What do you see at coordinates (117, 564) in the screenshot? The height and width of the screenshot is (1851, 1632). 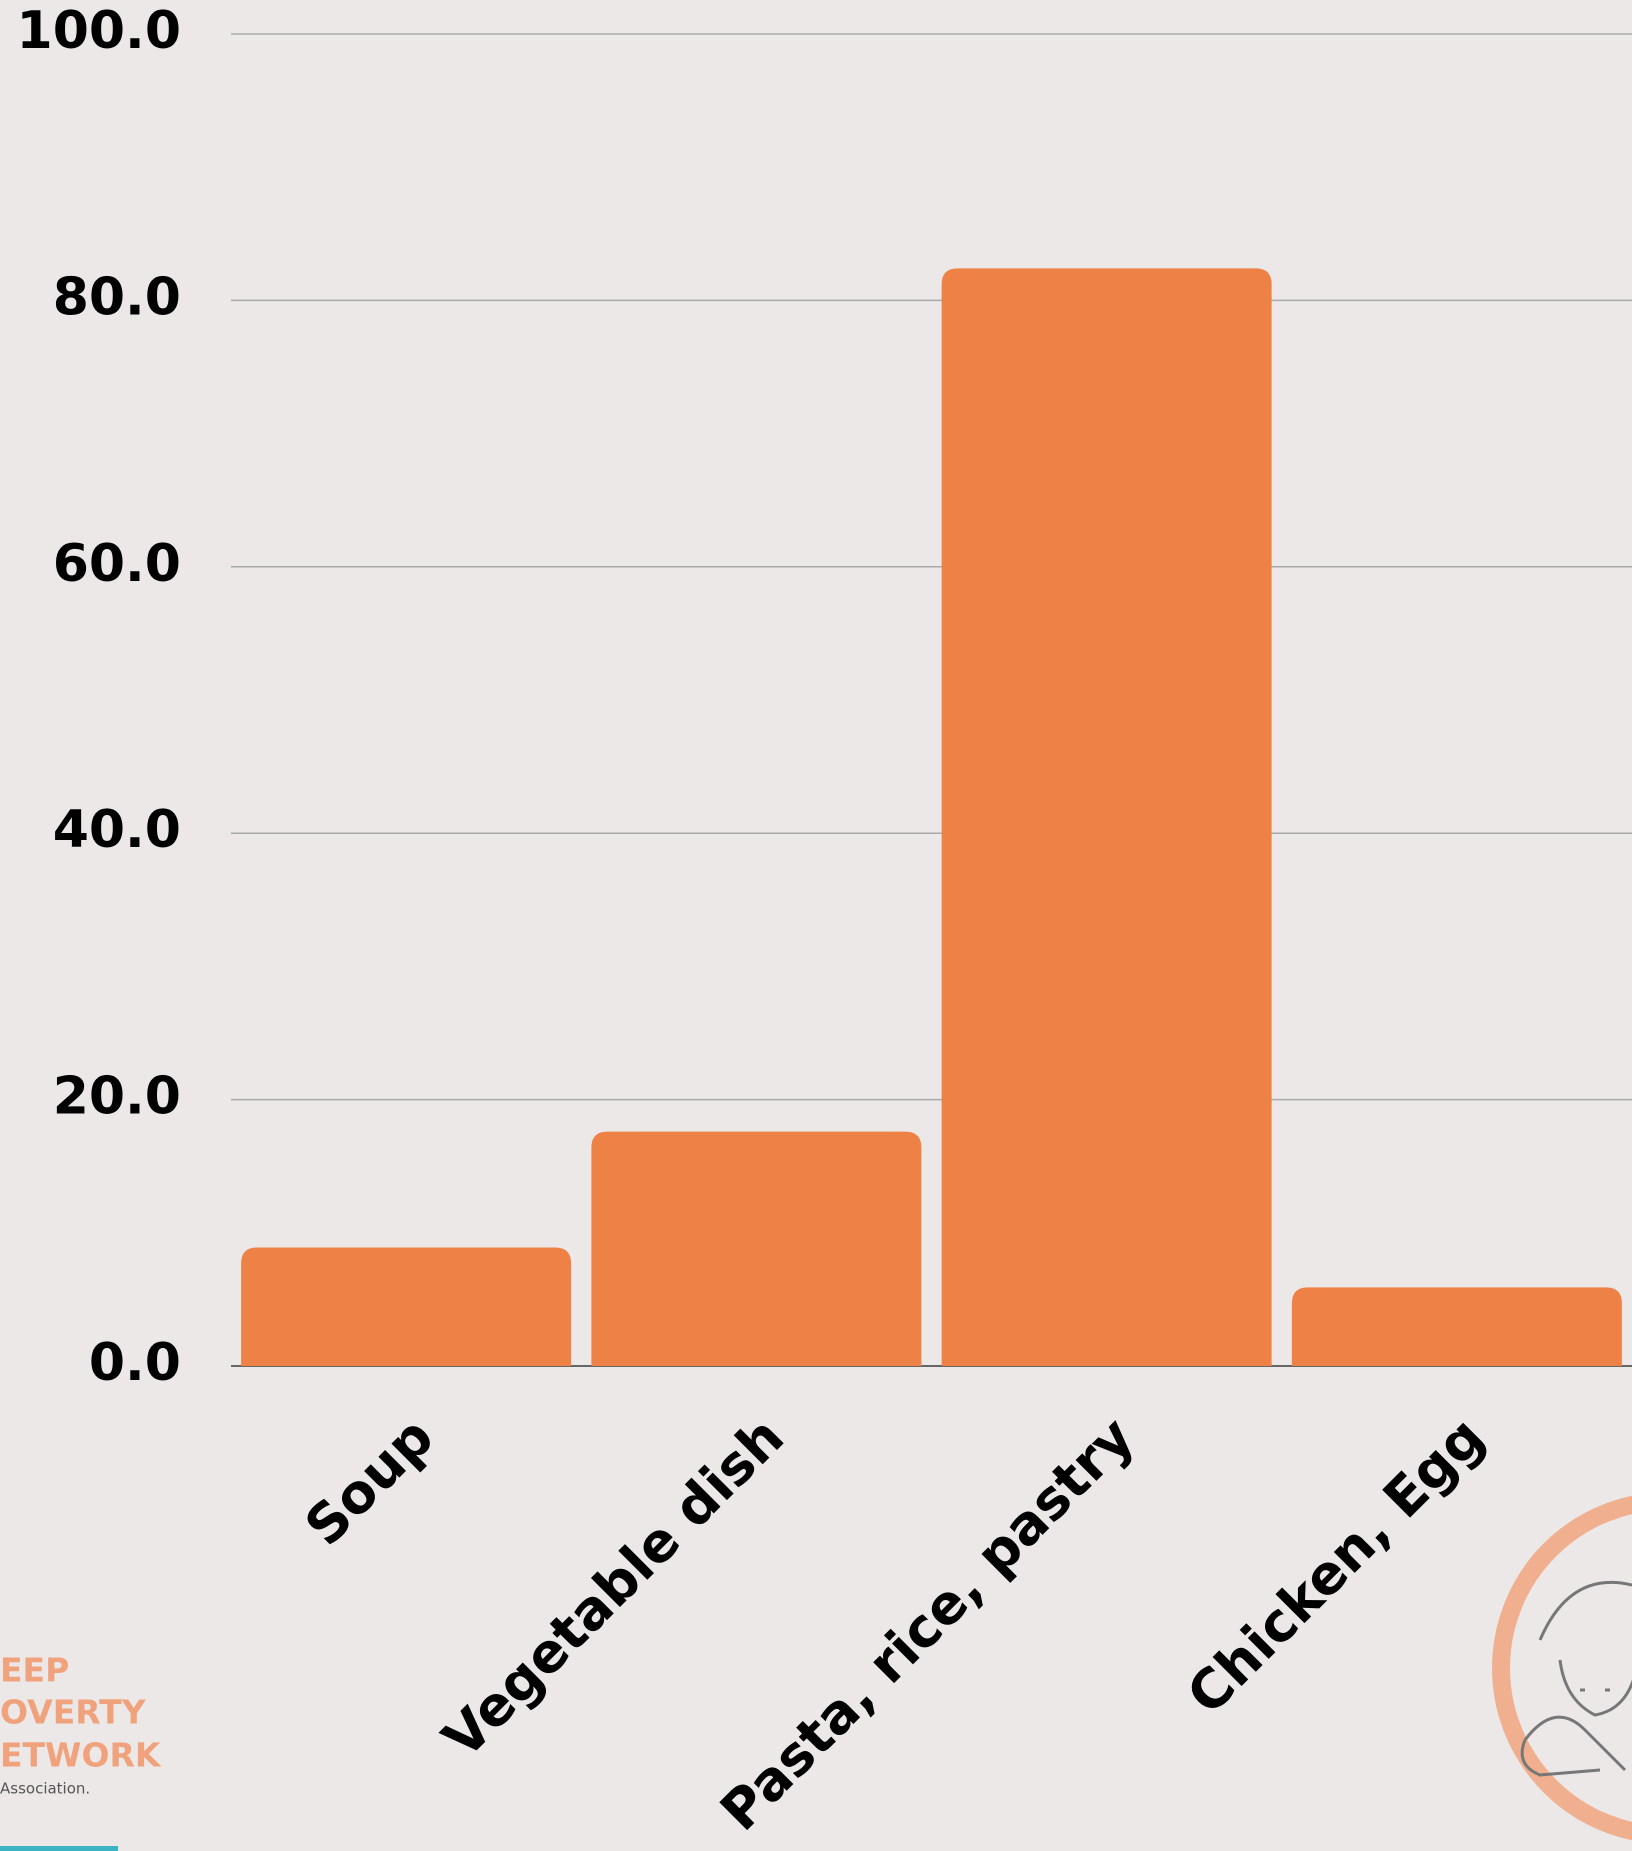 I see `y-tick-label: 60.0` at bounding box center [117, 564].